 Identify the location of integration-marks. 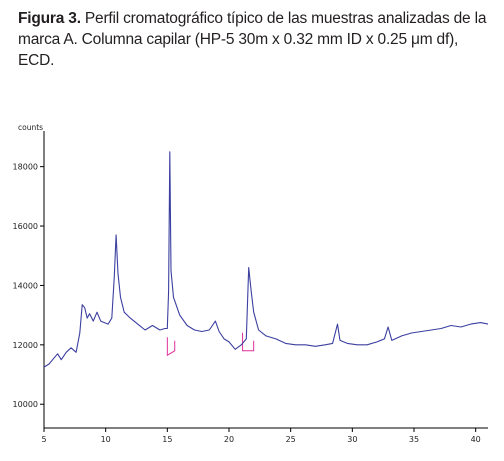
(210, 344).